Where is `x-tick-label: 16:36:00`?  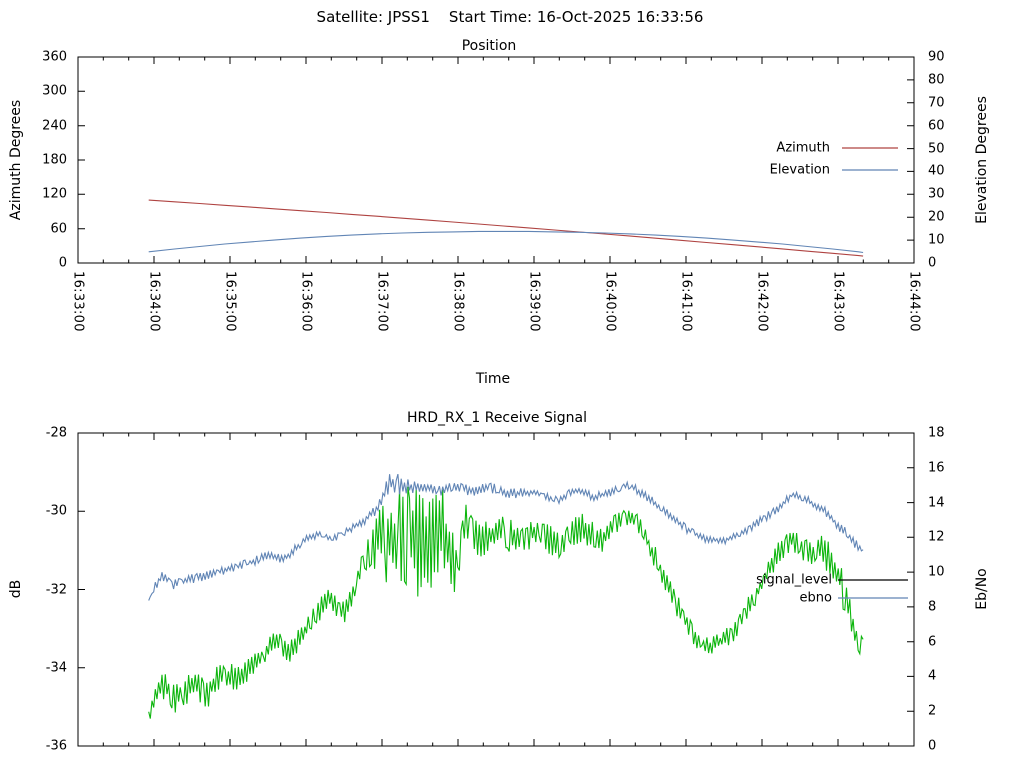
x-tick-label: 16:36:00 is located at coordinates (306, 301).